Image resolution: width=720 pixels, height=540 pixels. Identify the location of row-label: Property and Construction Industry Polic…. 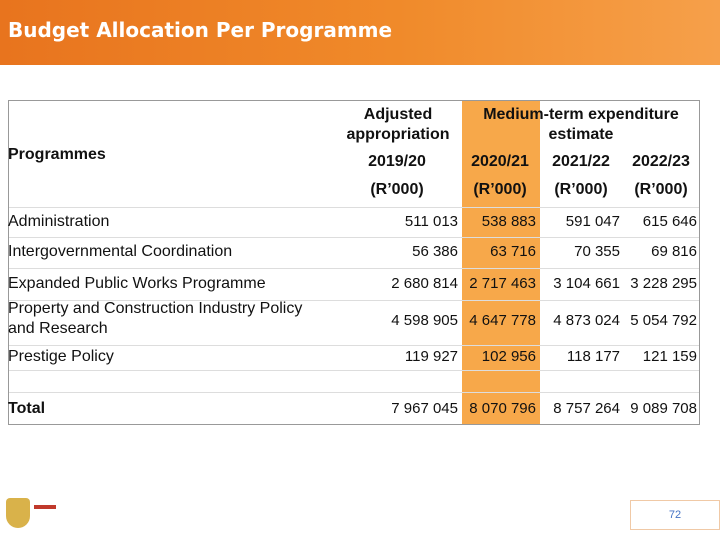
(155, 318).